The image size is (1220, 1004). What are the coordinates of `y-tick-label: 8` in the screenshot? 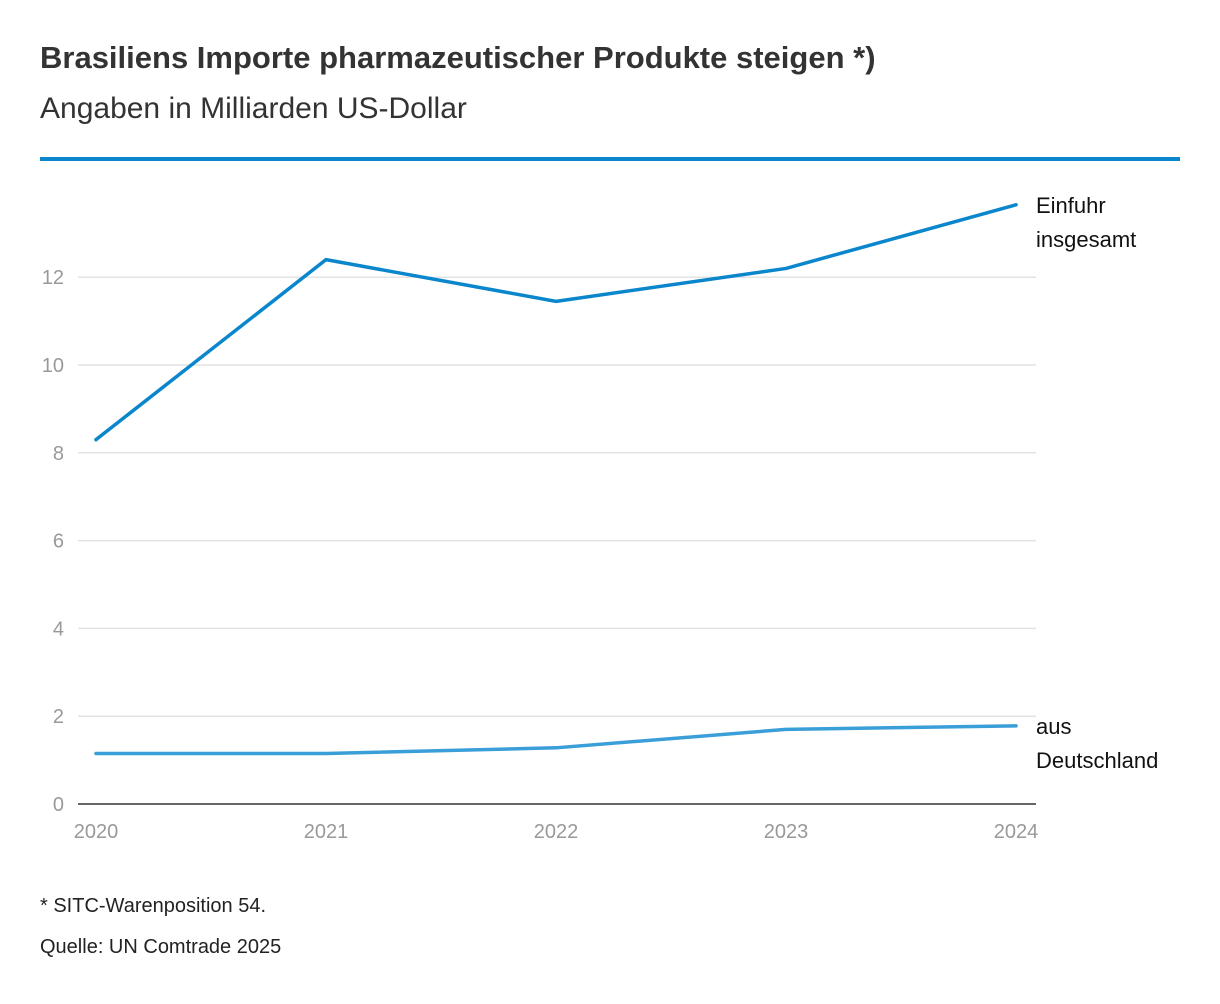 It's located at (58, 454).